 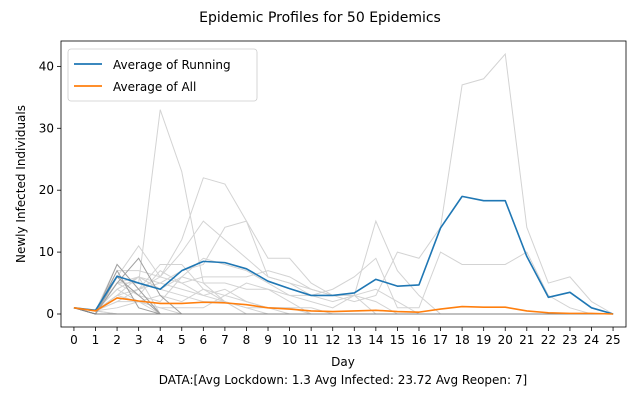 What do you see at coordinates (139, 340) in the screenshot?
I see `x-tick-label: 3` at bounding box center [139, 340].